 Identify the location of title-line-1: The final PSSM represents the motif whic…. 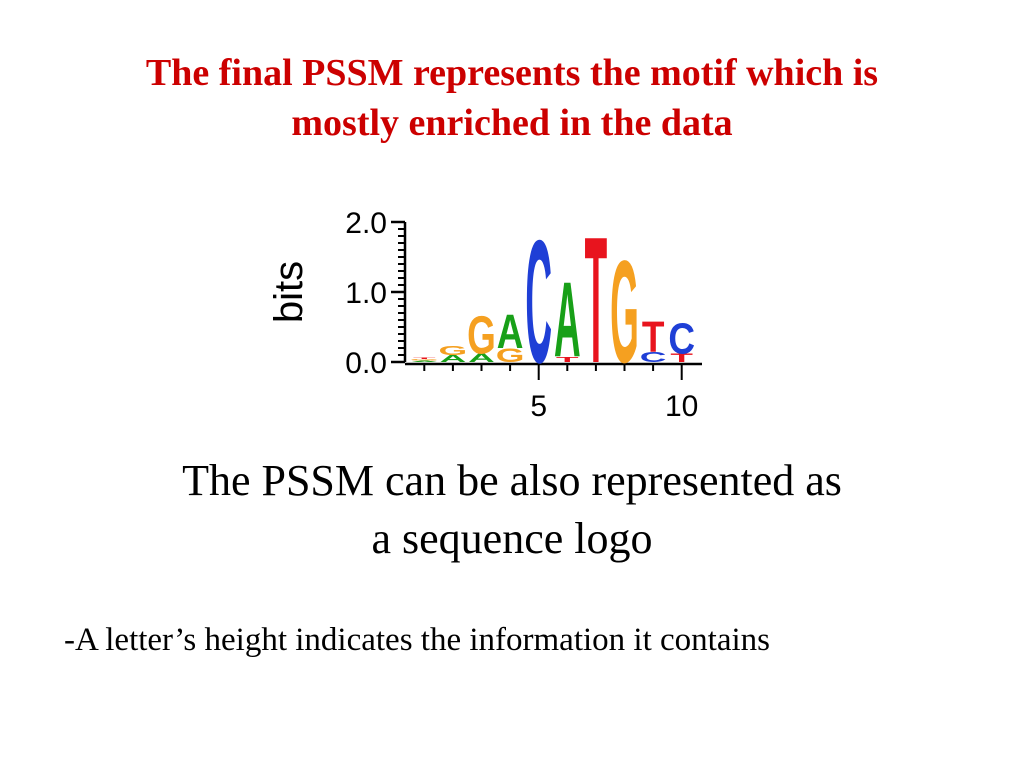
(512, 73).